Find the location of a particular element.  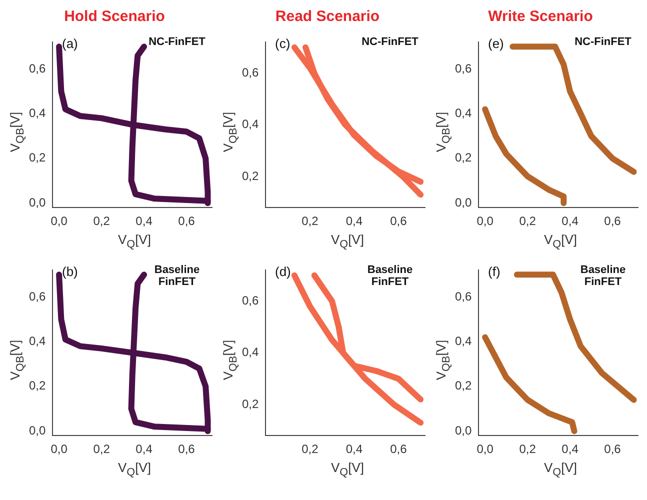

annotation: (b) is located at coordinates (70, 271).